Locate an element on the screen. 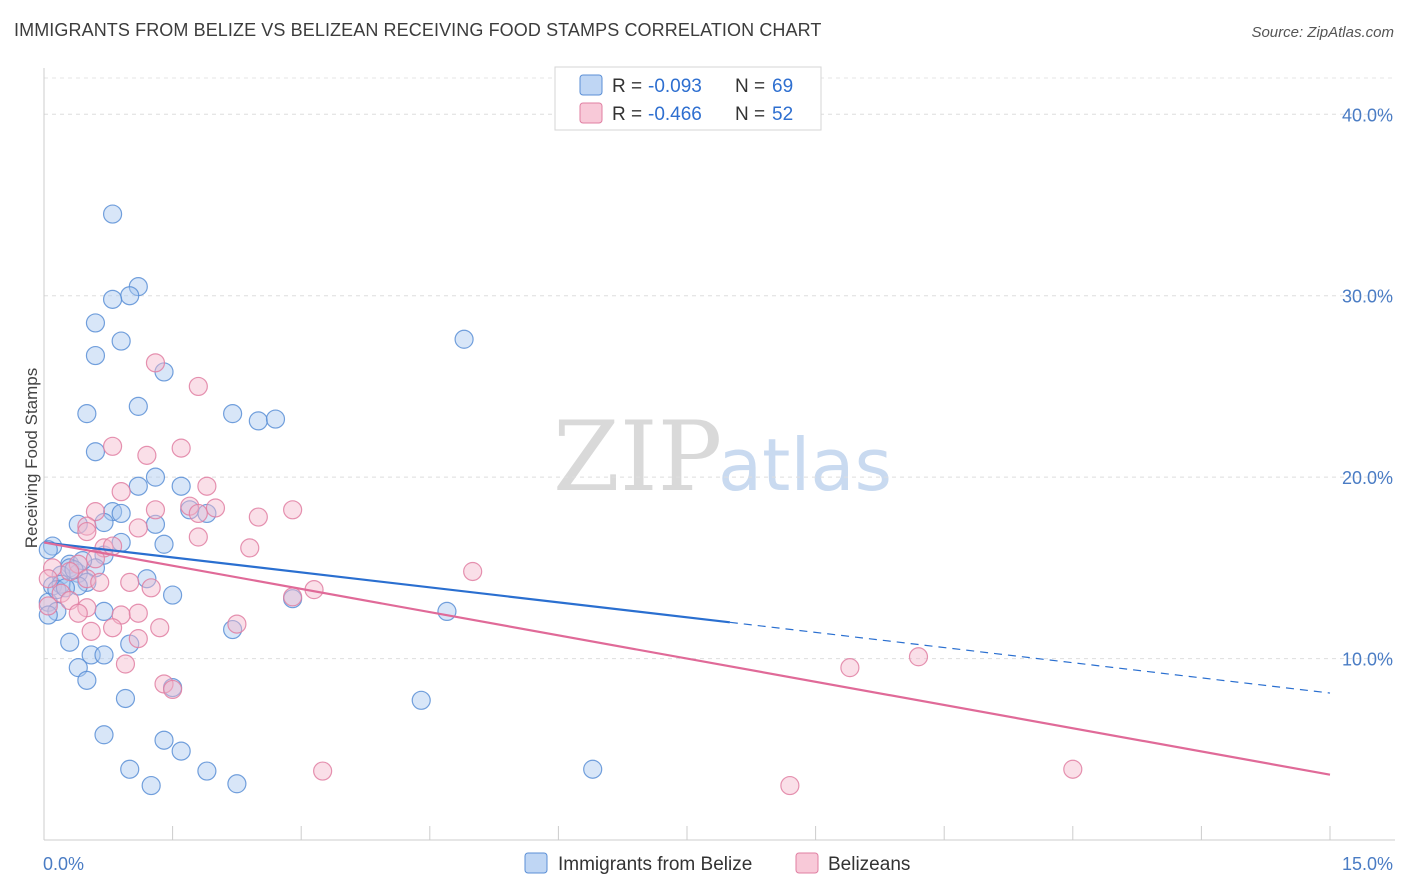 Image resolution: width=1406 pixels, height=892 pixels. legend-r-value-2: -0.466 is located at coordinates (675, 114).